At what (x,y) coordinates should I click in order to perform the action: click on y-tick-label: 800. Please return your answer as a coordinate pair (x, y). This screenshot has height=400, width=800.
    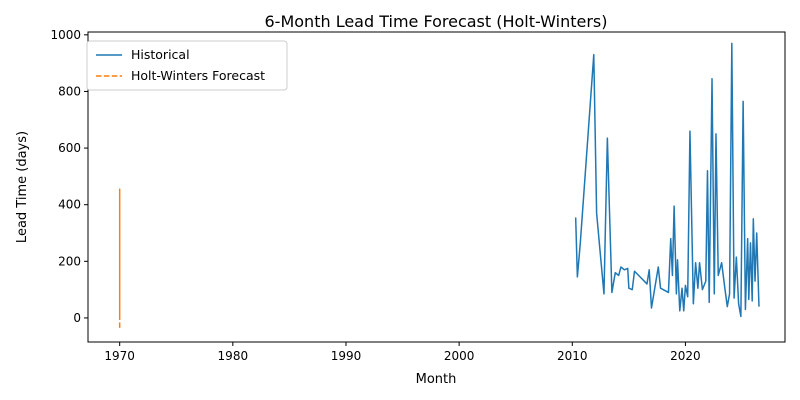
    Looking at the image, I should click on (69, 91).